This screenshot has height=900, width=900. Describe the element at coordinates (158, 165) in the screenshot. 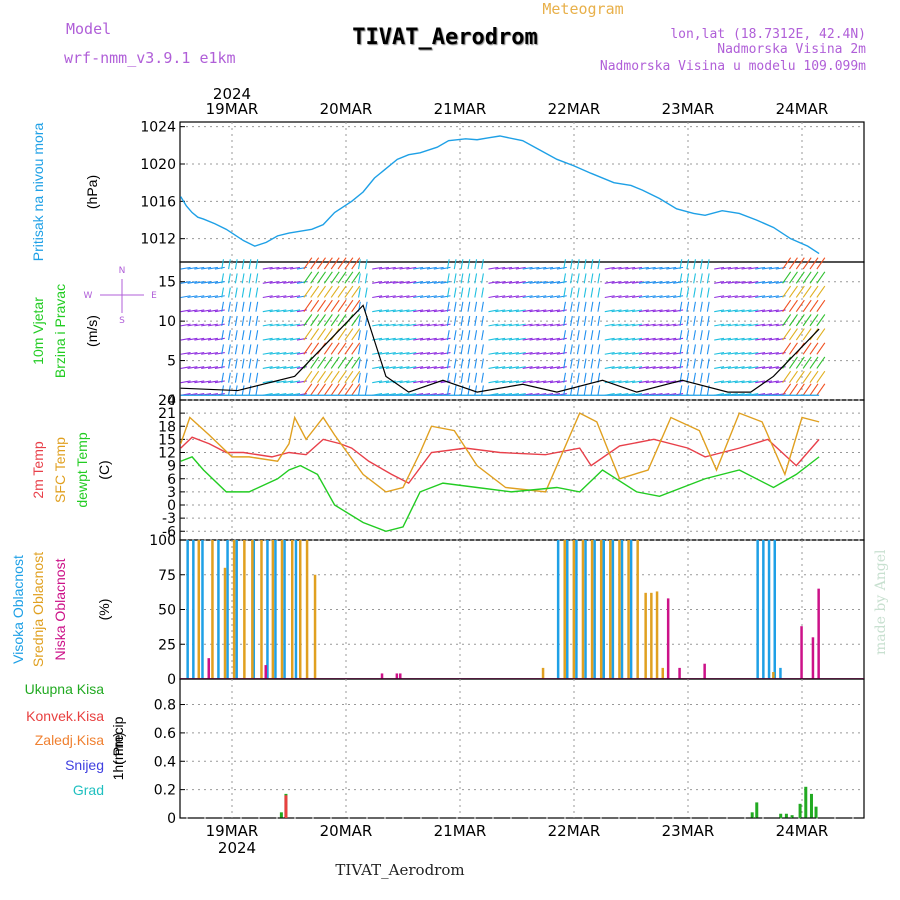

I see `y-tick-label: 1020` at that location.